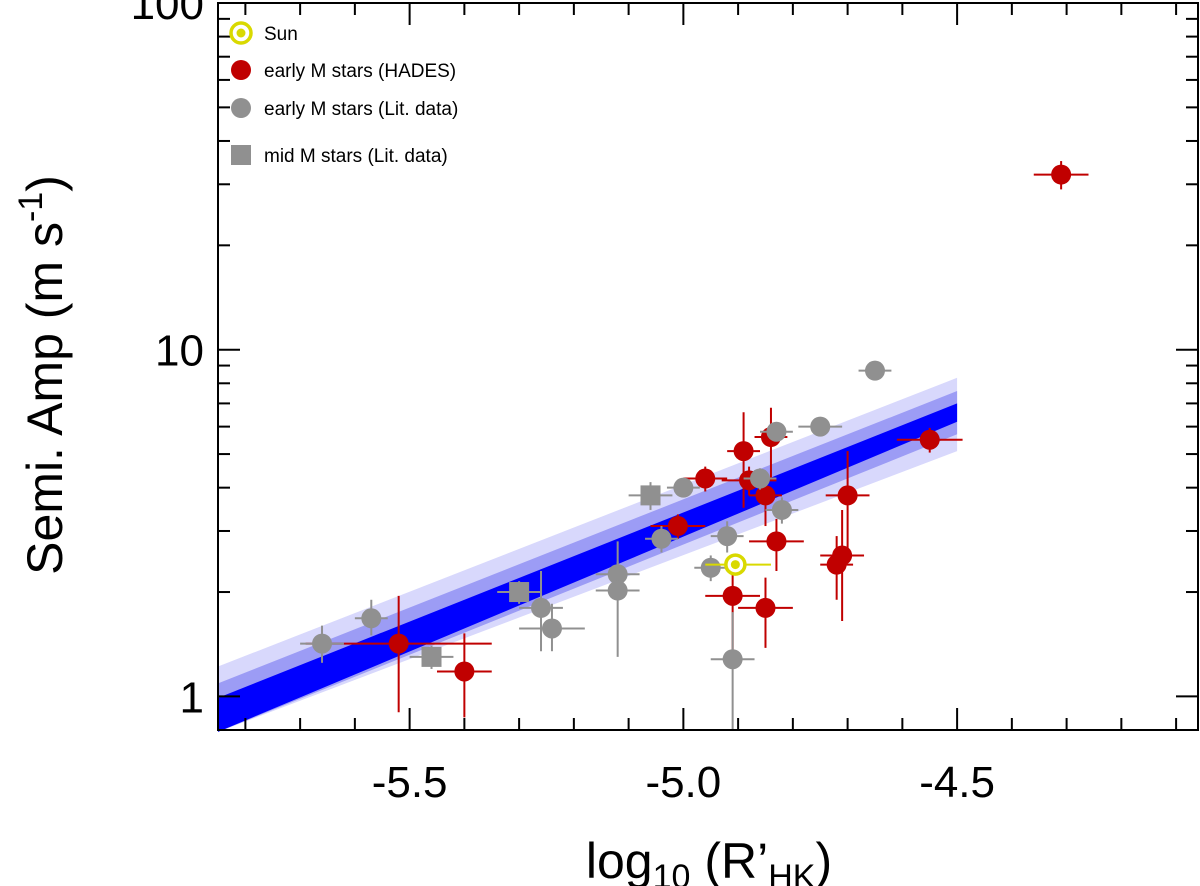 The height and width of the screenshot is (886, 1200). What do you see at coordinates (356, 156) in the screenshot?
I see `legend-label: mid M stars (Lit. data)` at bounding box center [356, 156].